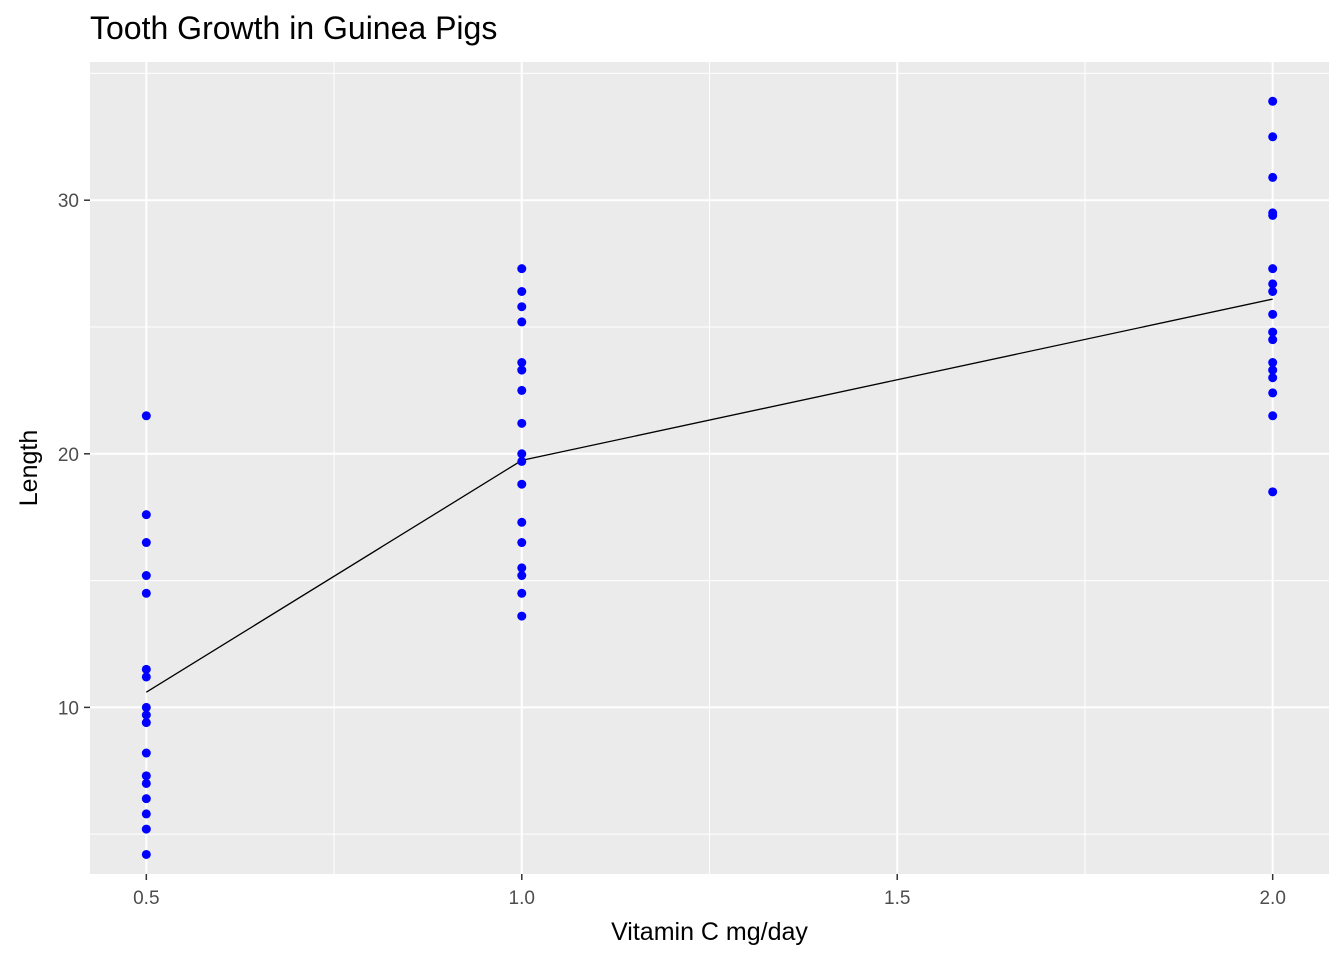 The width and height of the screenshot is (1344, 960). I want to click on x-tick-label: 0.5, so click(146, 898).